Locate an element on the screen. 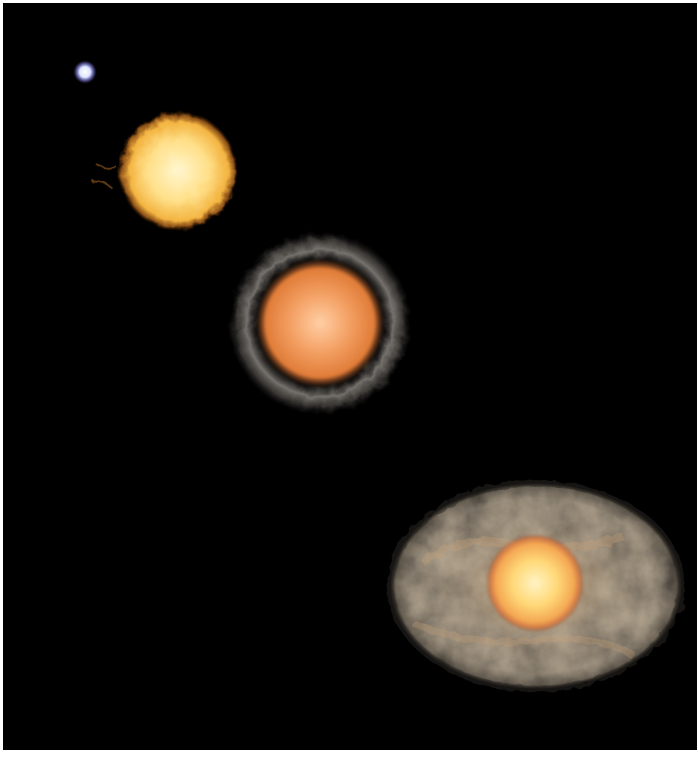  orange-star-with-dust-shell is located at coordinates (320, 323).